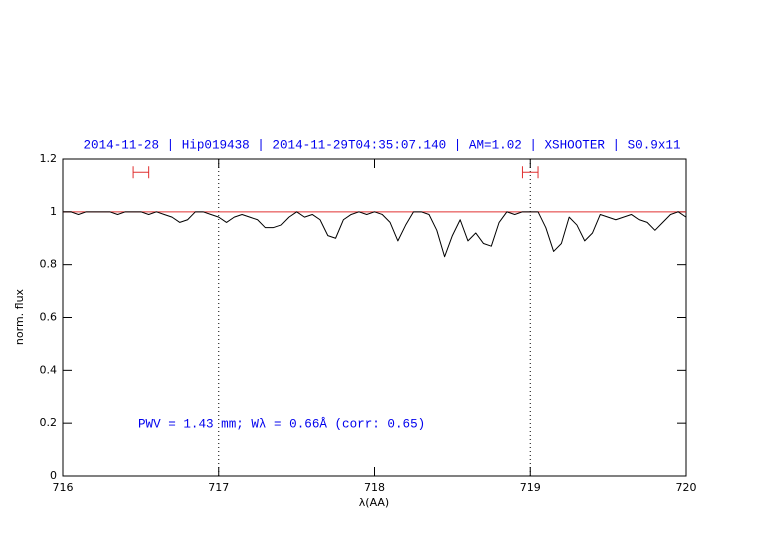  What do you see at coordinates (49, 158) in the screenshot?
I see `y-tick-label: 1.2` at bounding box center [49, 158].